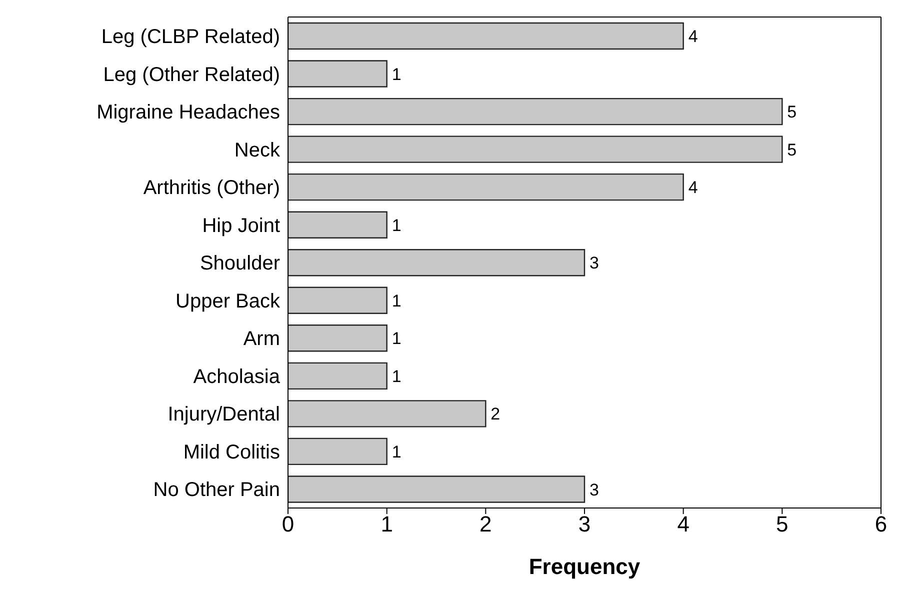  Describe the element at coordinates (216, 490) in the screenshot. I see `y-tick-label: No Other Pain` at that location.